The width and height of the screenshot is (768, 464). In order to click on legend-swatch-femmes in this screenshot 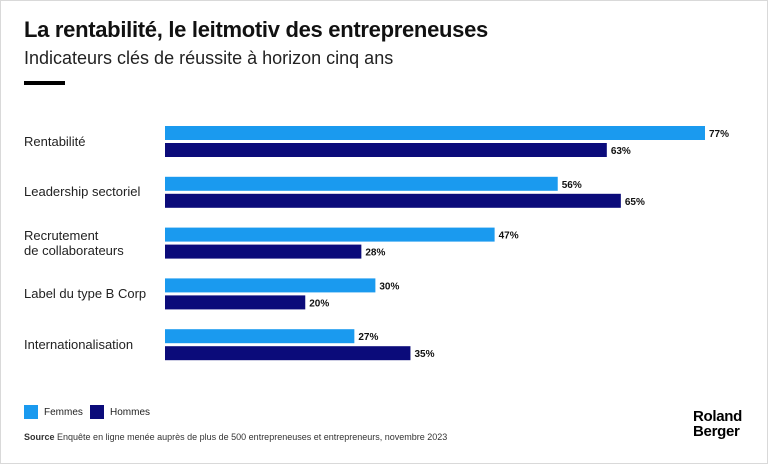, I will do `click(31, 412)`.